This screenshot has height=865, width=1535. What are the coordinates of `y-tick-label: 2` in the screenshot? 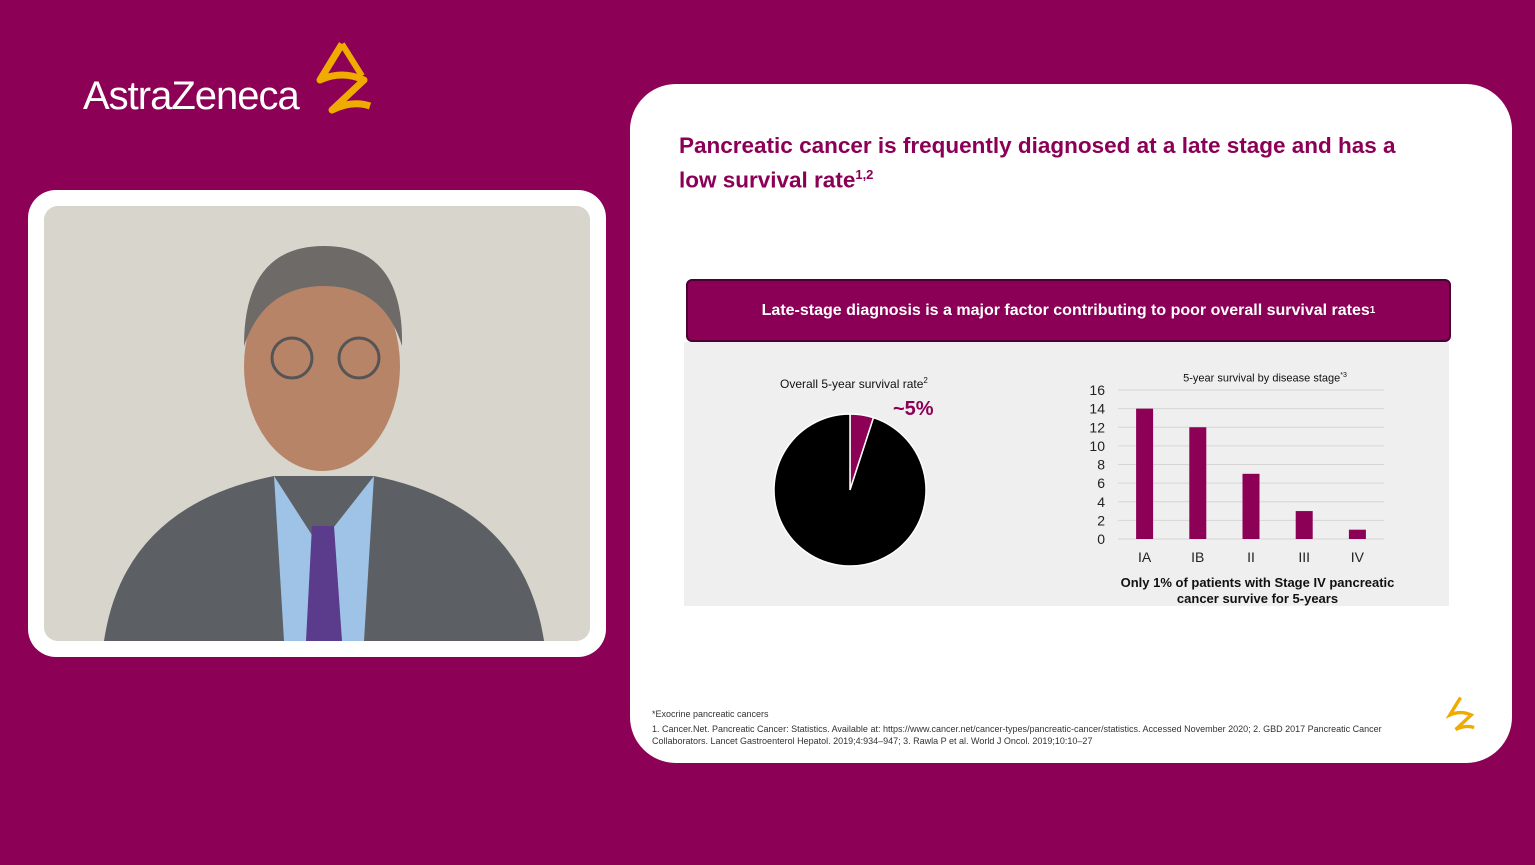 It's located at (1101, 520).